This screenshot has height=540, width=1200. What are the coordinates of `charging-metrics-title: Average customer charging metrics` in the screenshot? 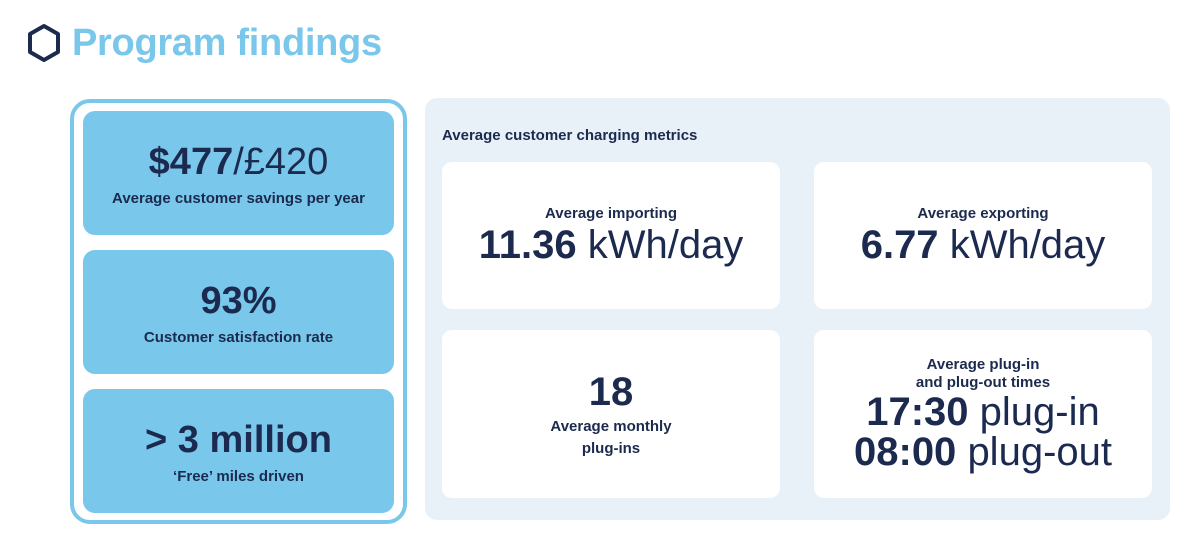 It's located at (570, 135).